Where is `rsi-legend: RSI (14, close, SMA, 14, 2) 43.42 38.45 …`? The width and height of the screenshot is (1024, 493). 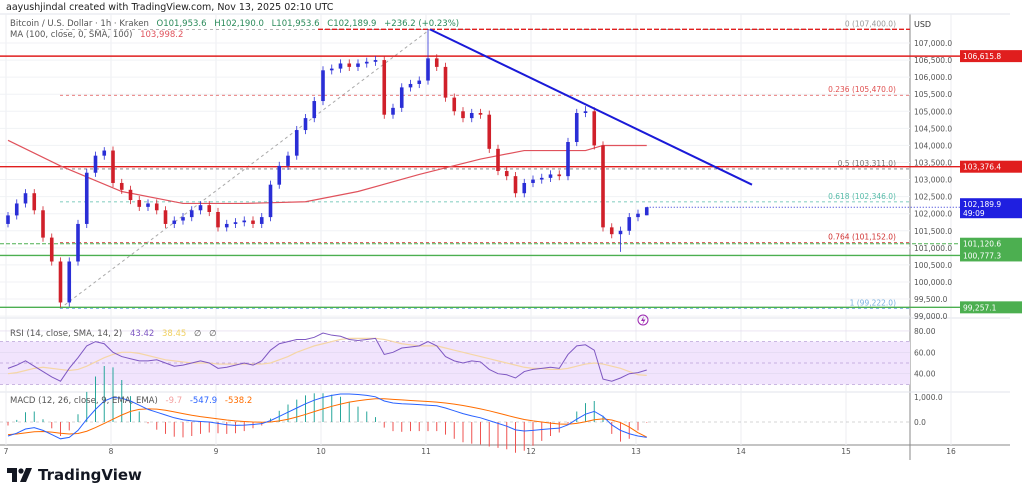
rsi-legend: RSI (14, close, SMA, 14, 2) 43.42 38.45 … is located at coordinates (116, 334).